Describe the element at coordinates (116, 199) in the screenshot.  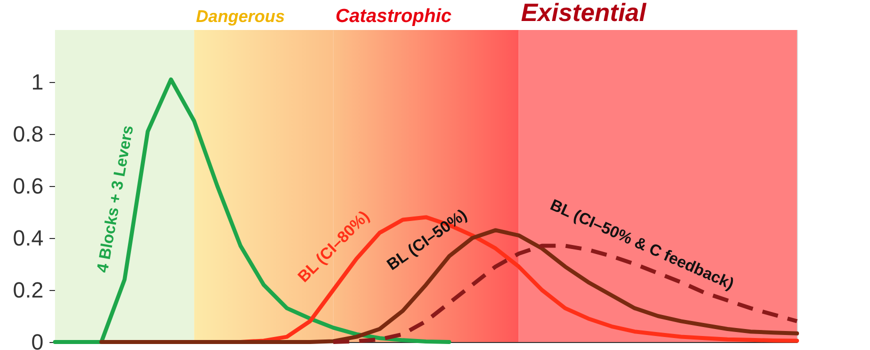
I see `text: 4 Blocks + 3 Levers` at that location.